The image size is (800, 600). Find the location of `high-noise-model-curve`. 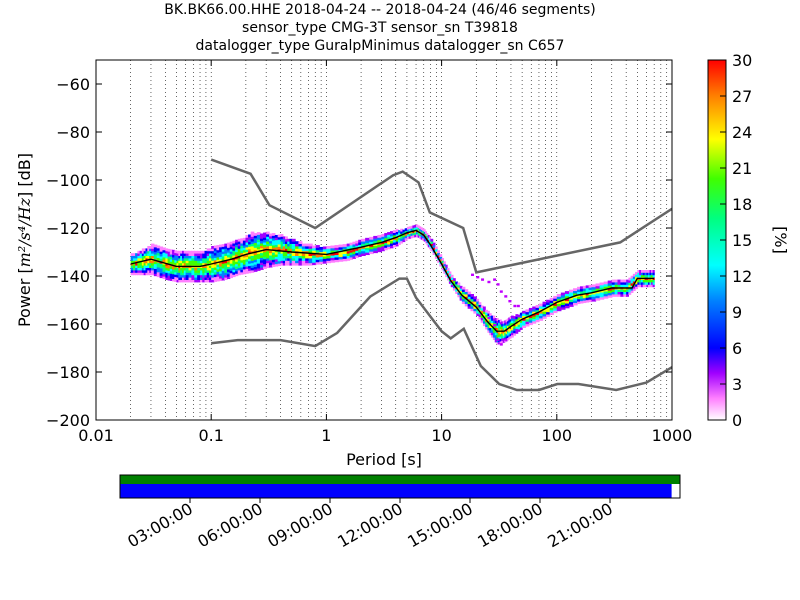

high-noise-model-curve is located at coordinates (441, 216).